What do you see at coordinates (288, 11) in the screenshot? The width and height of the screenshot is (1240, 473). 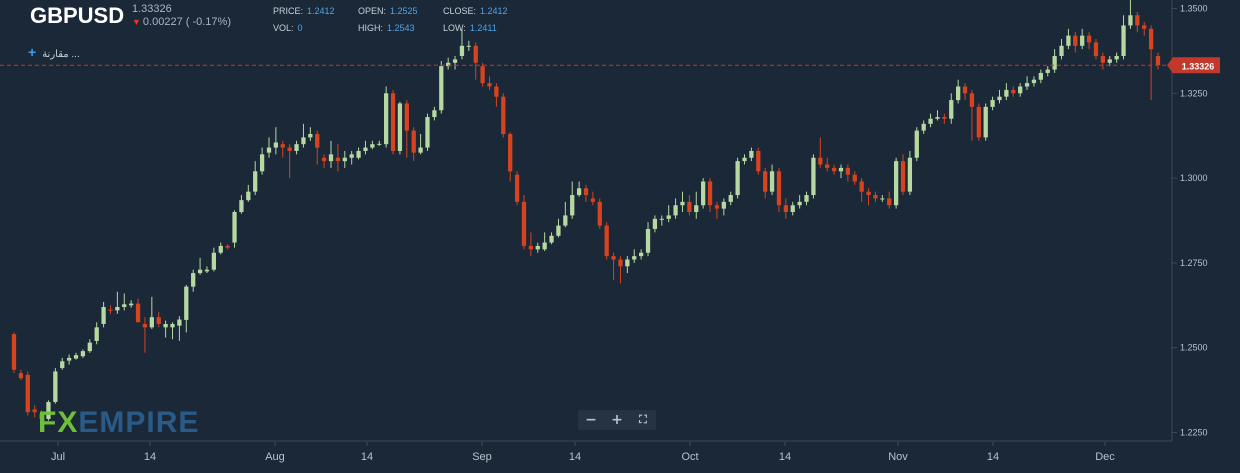 I see `stat-price-label: PRICE:` at bounding box center [288, 11].